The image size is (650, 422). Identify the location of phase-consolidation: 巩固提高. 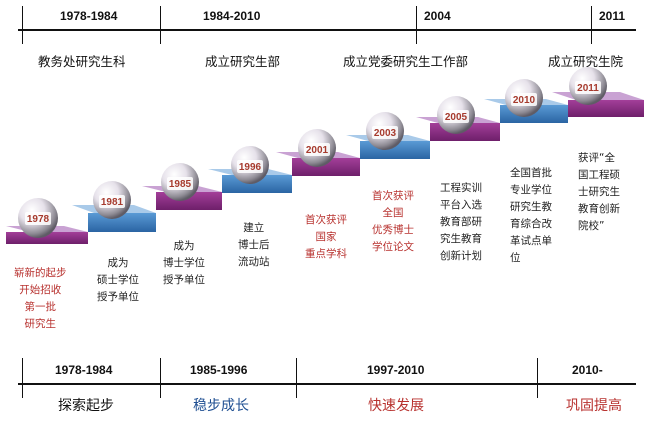
(594, 406).